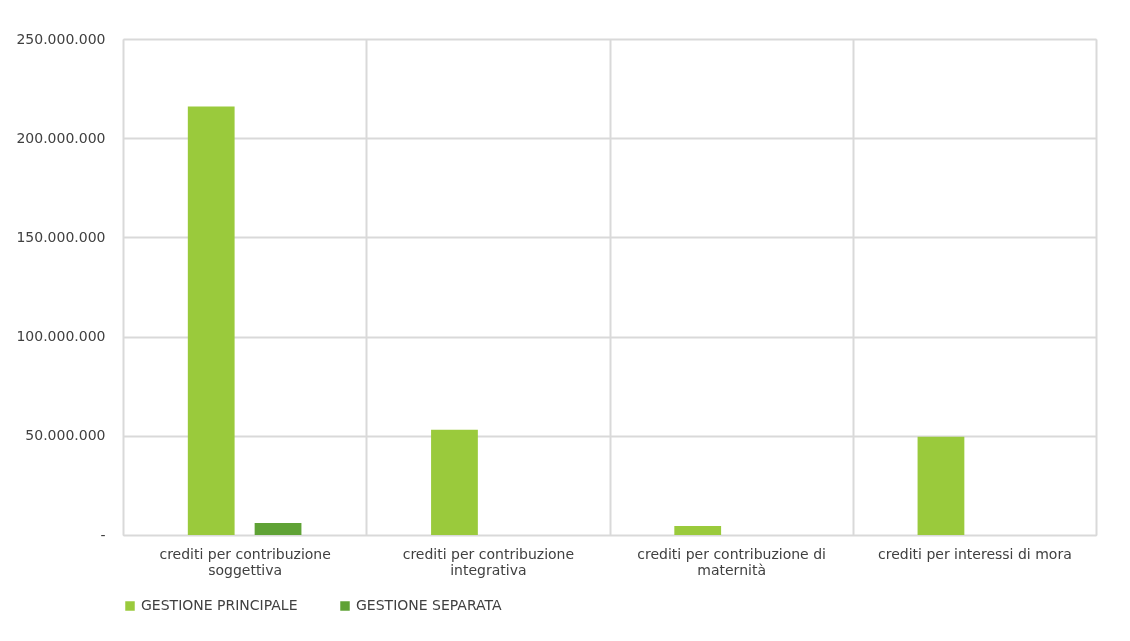 This screenshot has width=1130, height=641. What do you see at coordinates (245, 561) in the screenshot?
I see `x-tick-label: crediti per contribuzione soggettiva` at bounding box center [245, 561].